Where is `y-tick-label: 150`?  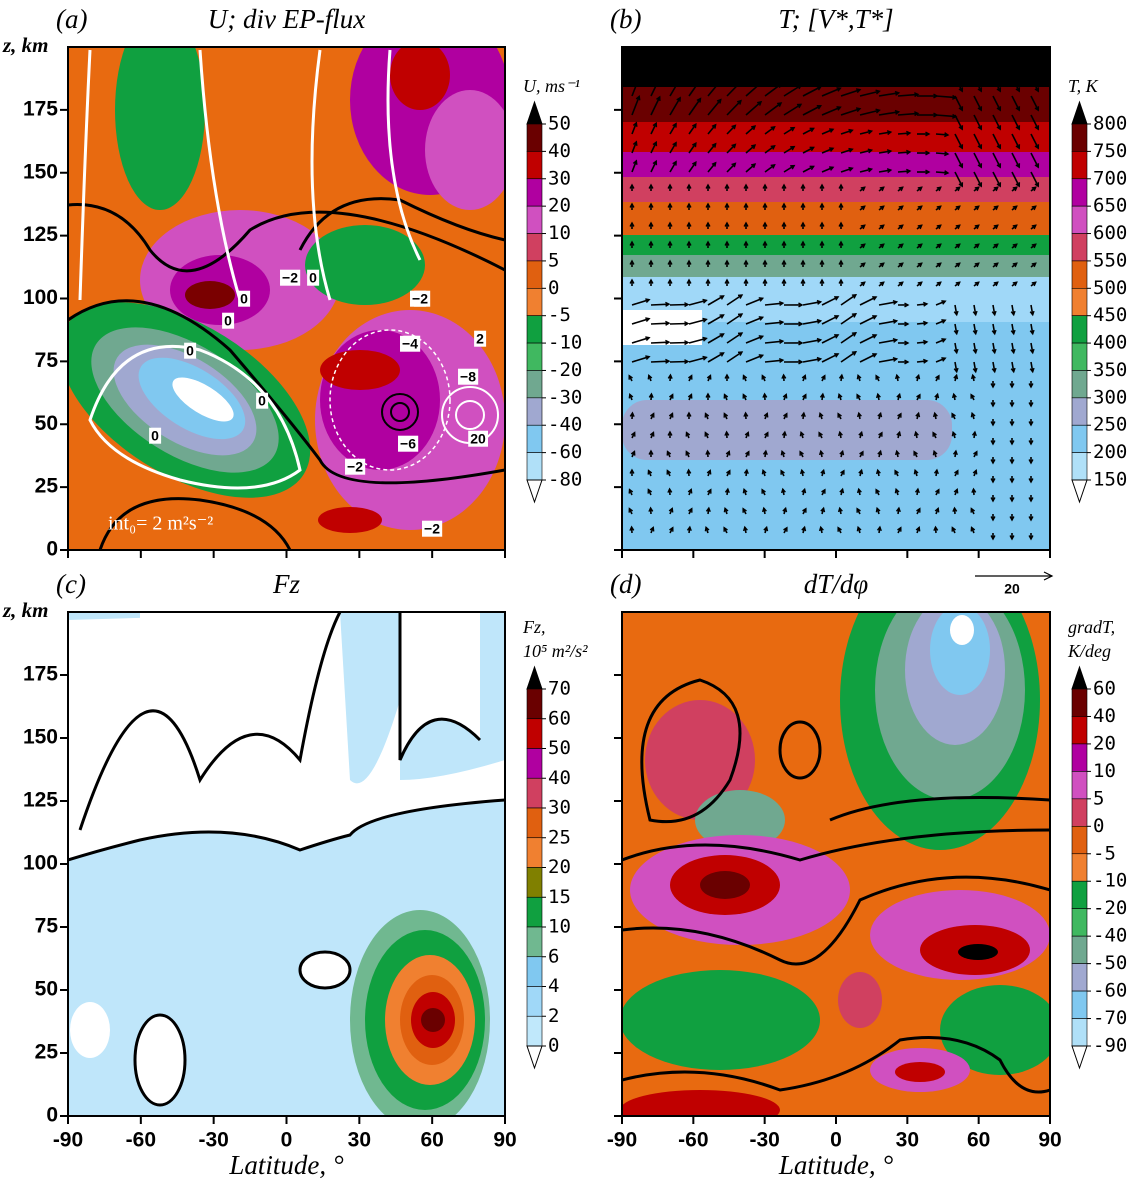
y-tick-label: 150 is located at coordinates (40, 171).